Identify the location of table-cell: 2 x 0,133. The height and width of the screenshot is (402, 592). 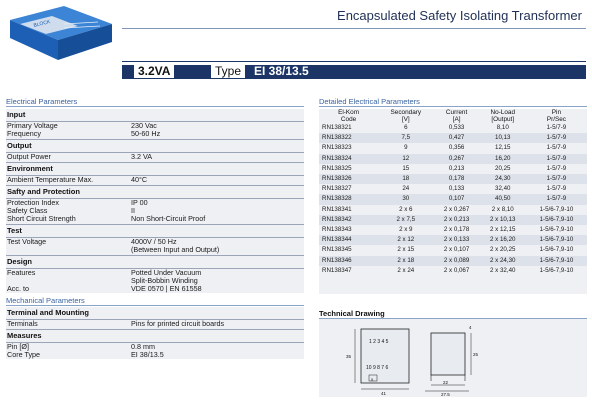
(456, 240).